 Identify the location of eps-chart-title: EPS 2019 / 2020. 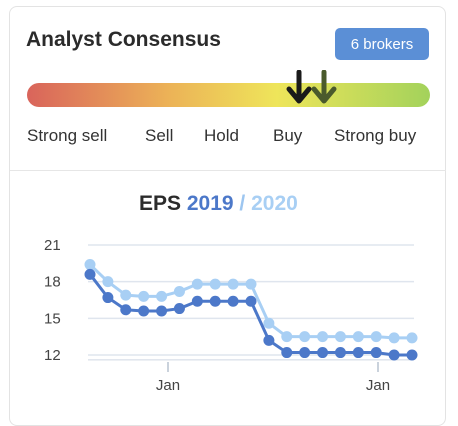
(218, 204).